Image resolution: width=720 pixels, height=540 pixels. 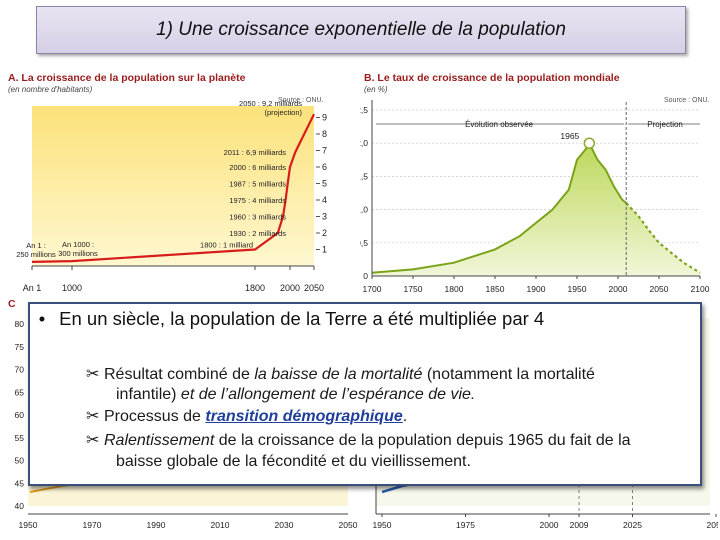 What do you see at coordinates (257, 217) in the screenshot?
I see `chart-a-annotation: 1960 : 3 milliards` at bounding box center [257, 217].